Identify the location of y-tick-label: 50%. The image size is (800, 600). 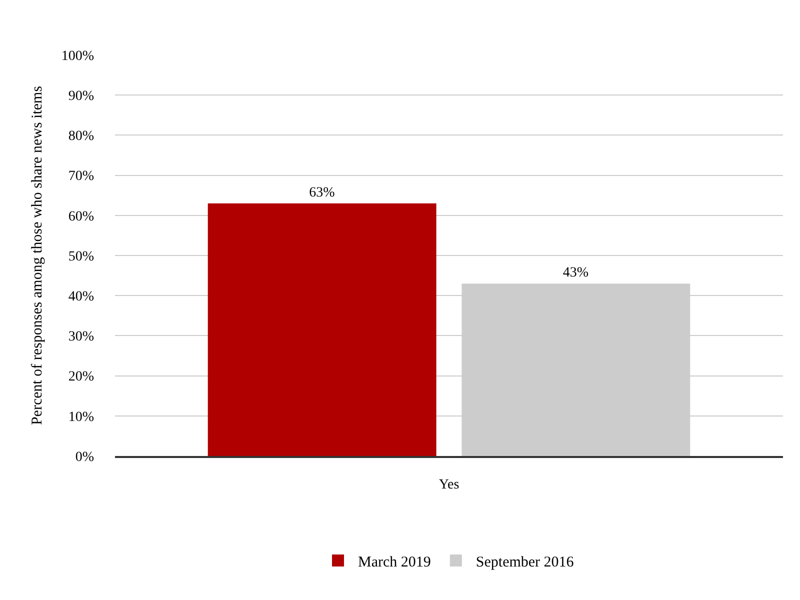
(81, 256).